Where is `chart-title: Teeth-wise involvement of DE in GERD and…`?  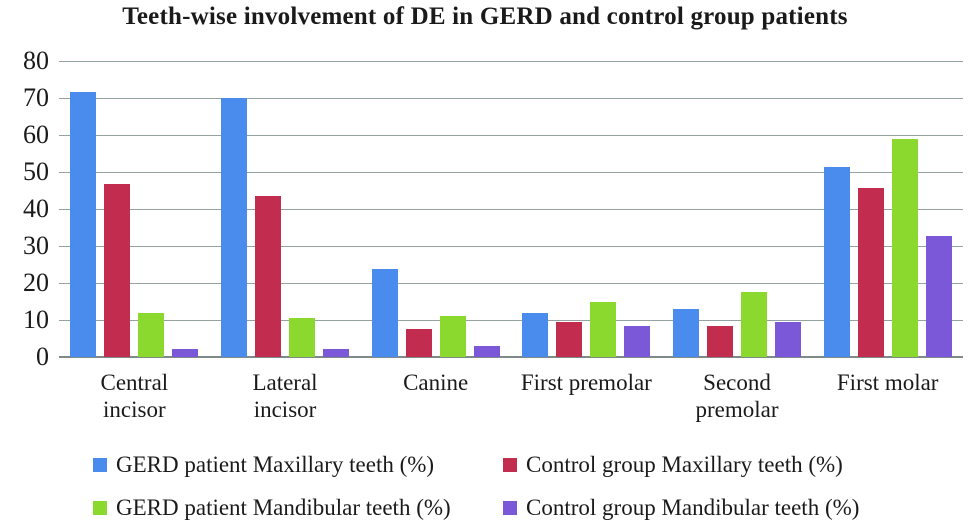 chart-title: Teeth-wise involvement of DE in GERD and… is located at coordinates (485, 16).